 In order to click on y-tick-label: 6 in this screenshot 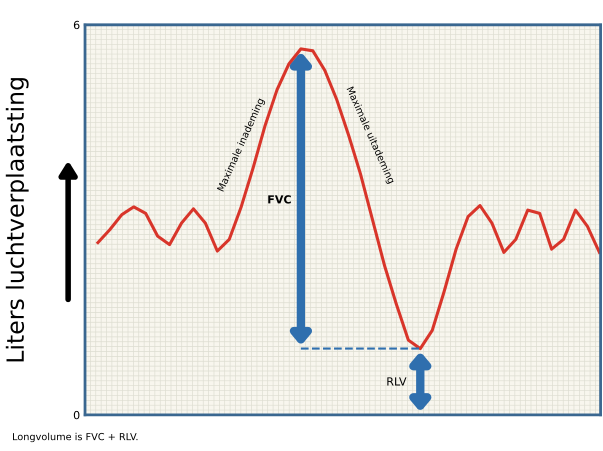, I will do `click(77, 25)`.